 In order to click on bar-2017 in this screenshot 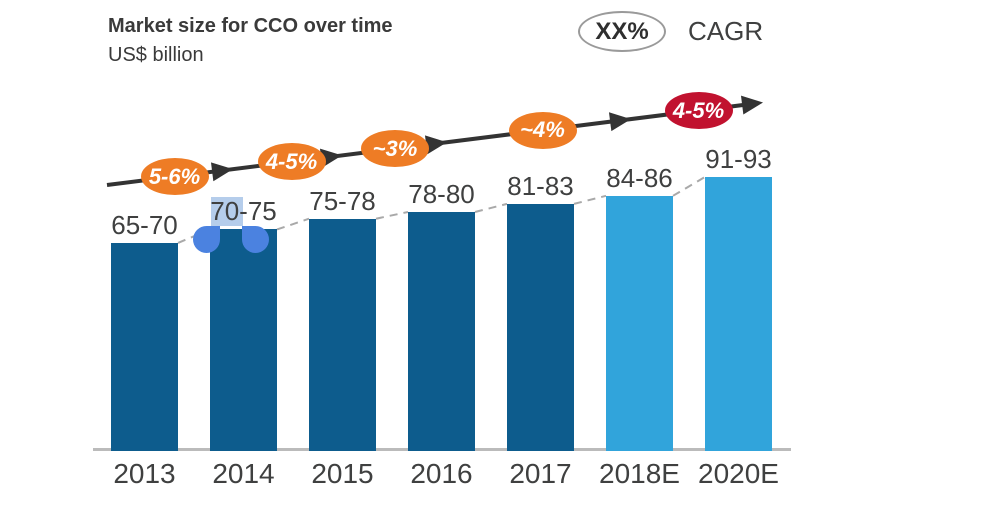, I will do `click(540, 327)`.